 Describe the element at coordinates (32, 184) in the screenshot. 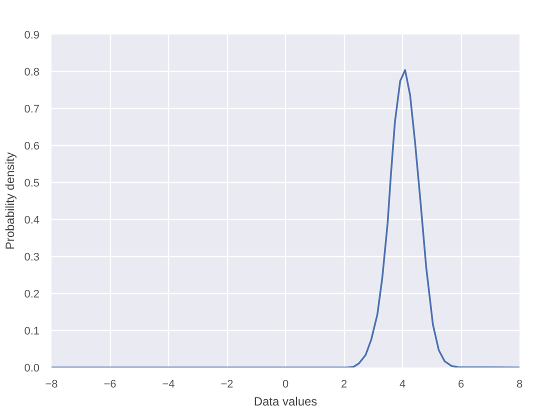

I see `y-tick-label: 0.5` at that location.